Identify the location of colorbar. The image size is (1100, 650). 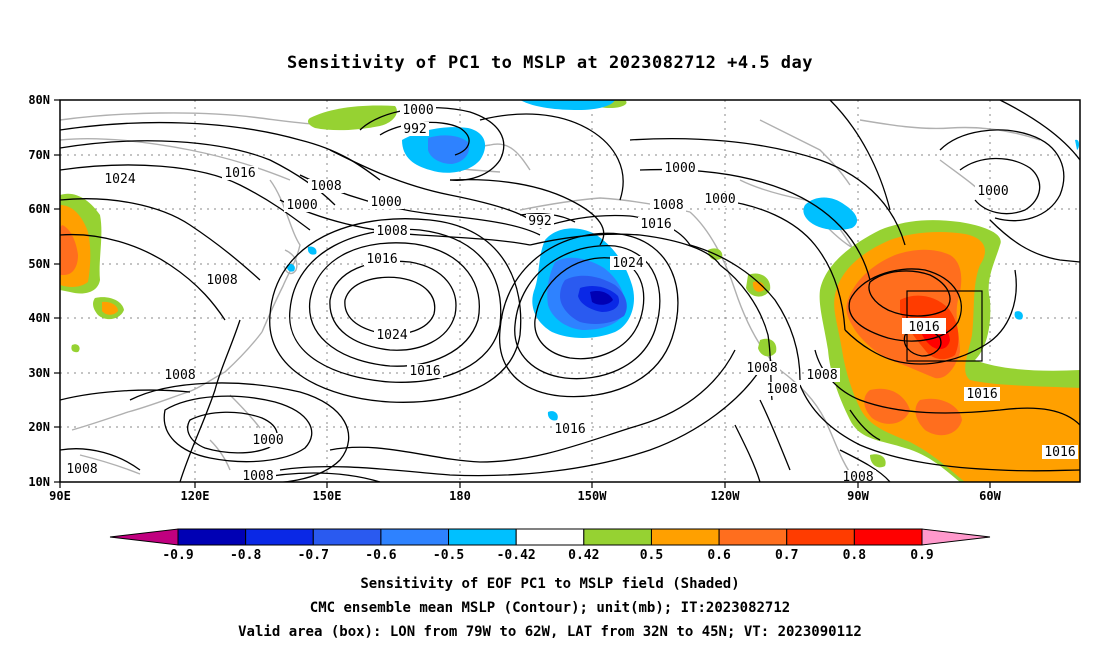
(550, 537).